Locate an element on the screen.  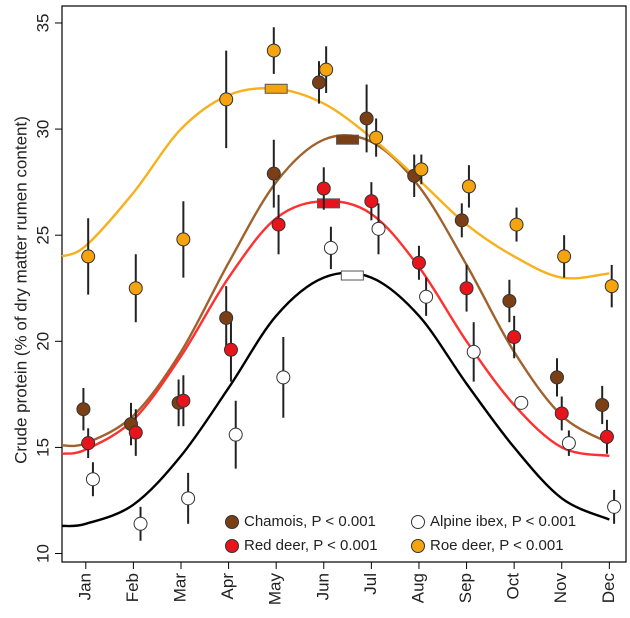
x-tick-label: Jun is located at coordinates (322, 586).